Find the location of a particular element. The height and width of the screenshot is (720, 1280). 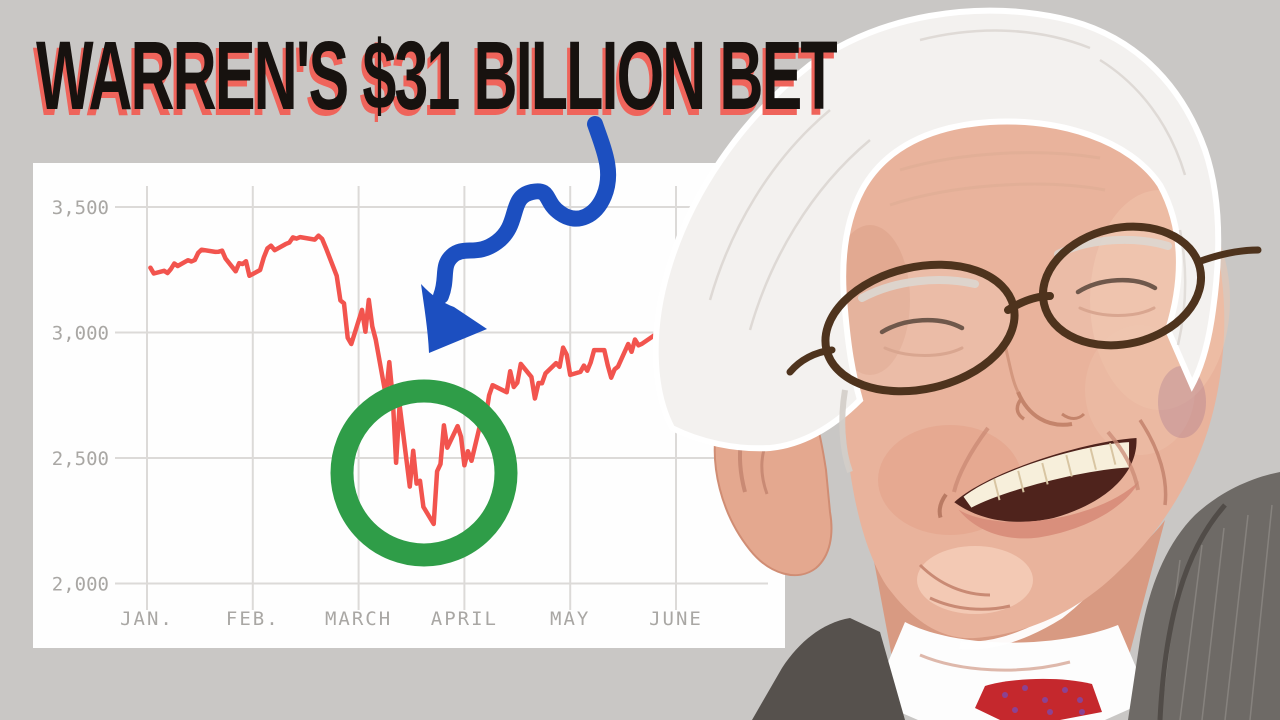

y-tick-label: 3,500 is located at coordinates (80, 208).